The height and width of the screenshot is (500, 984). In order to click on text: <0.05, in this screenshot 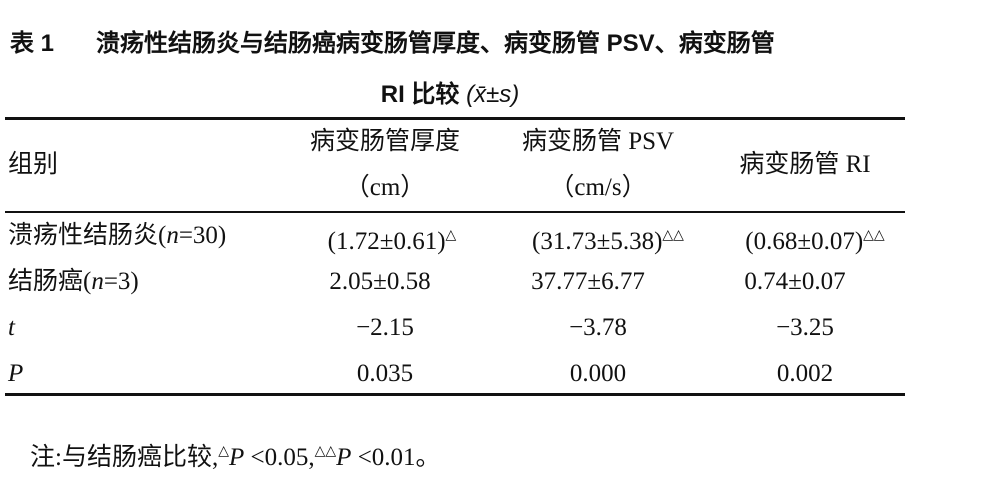, I will do `click(279, 457)`.